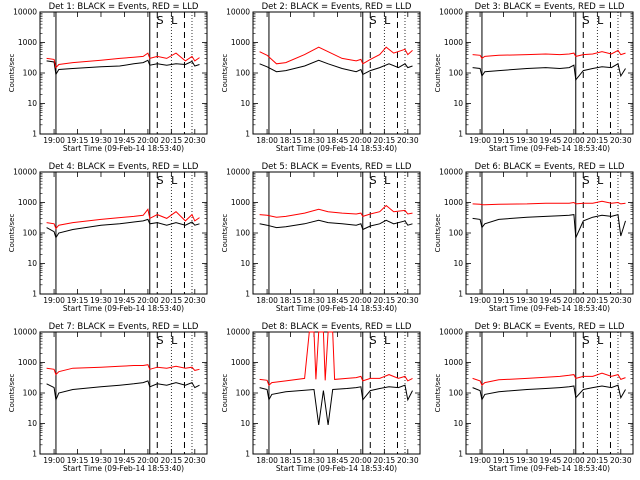 Image resolution: width=640 pixels, height=480 pixels. I want to click on panel-title: Det 6: BLACK = Events, RED = LLD, so click(550, 167).